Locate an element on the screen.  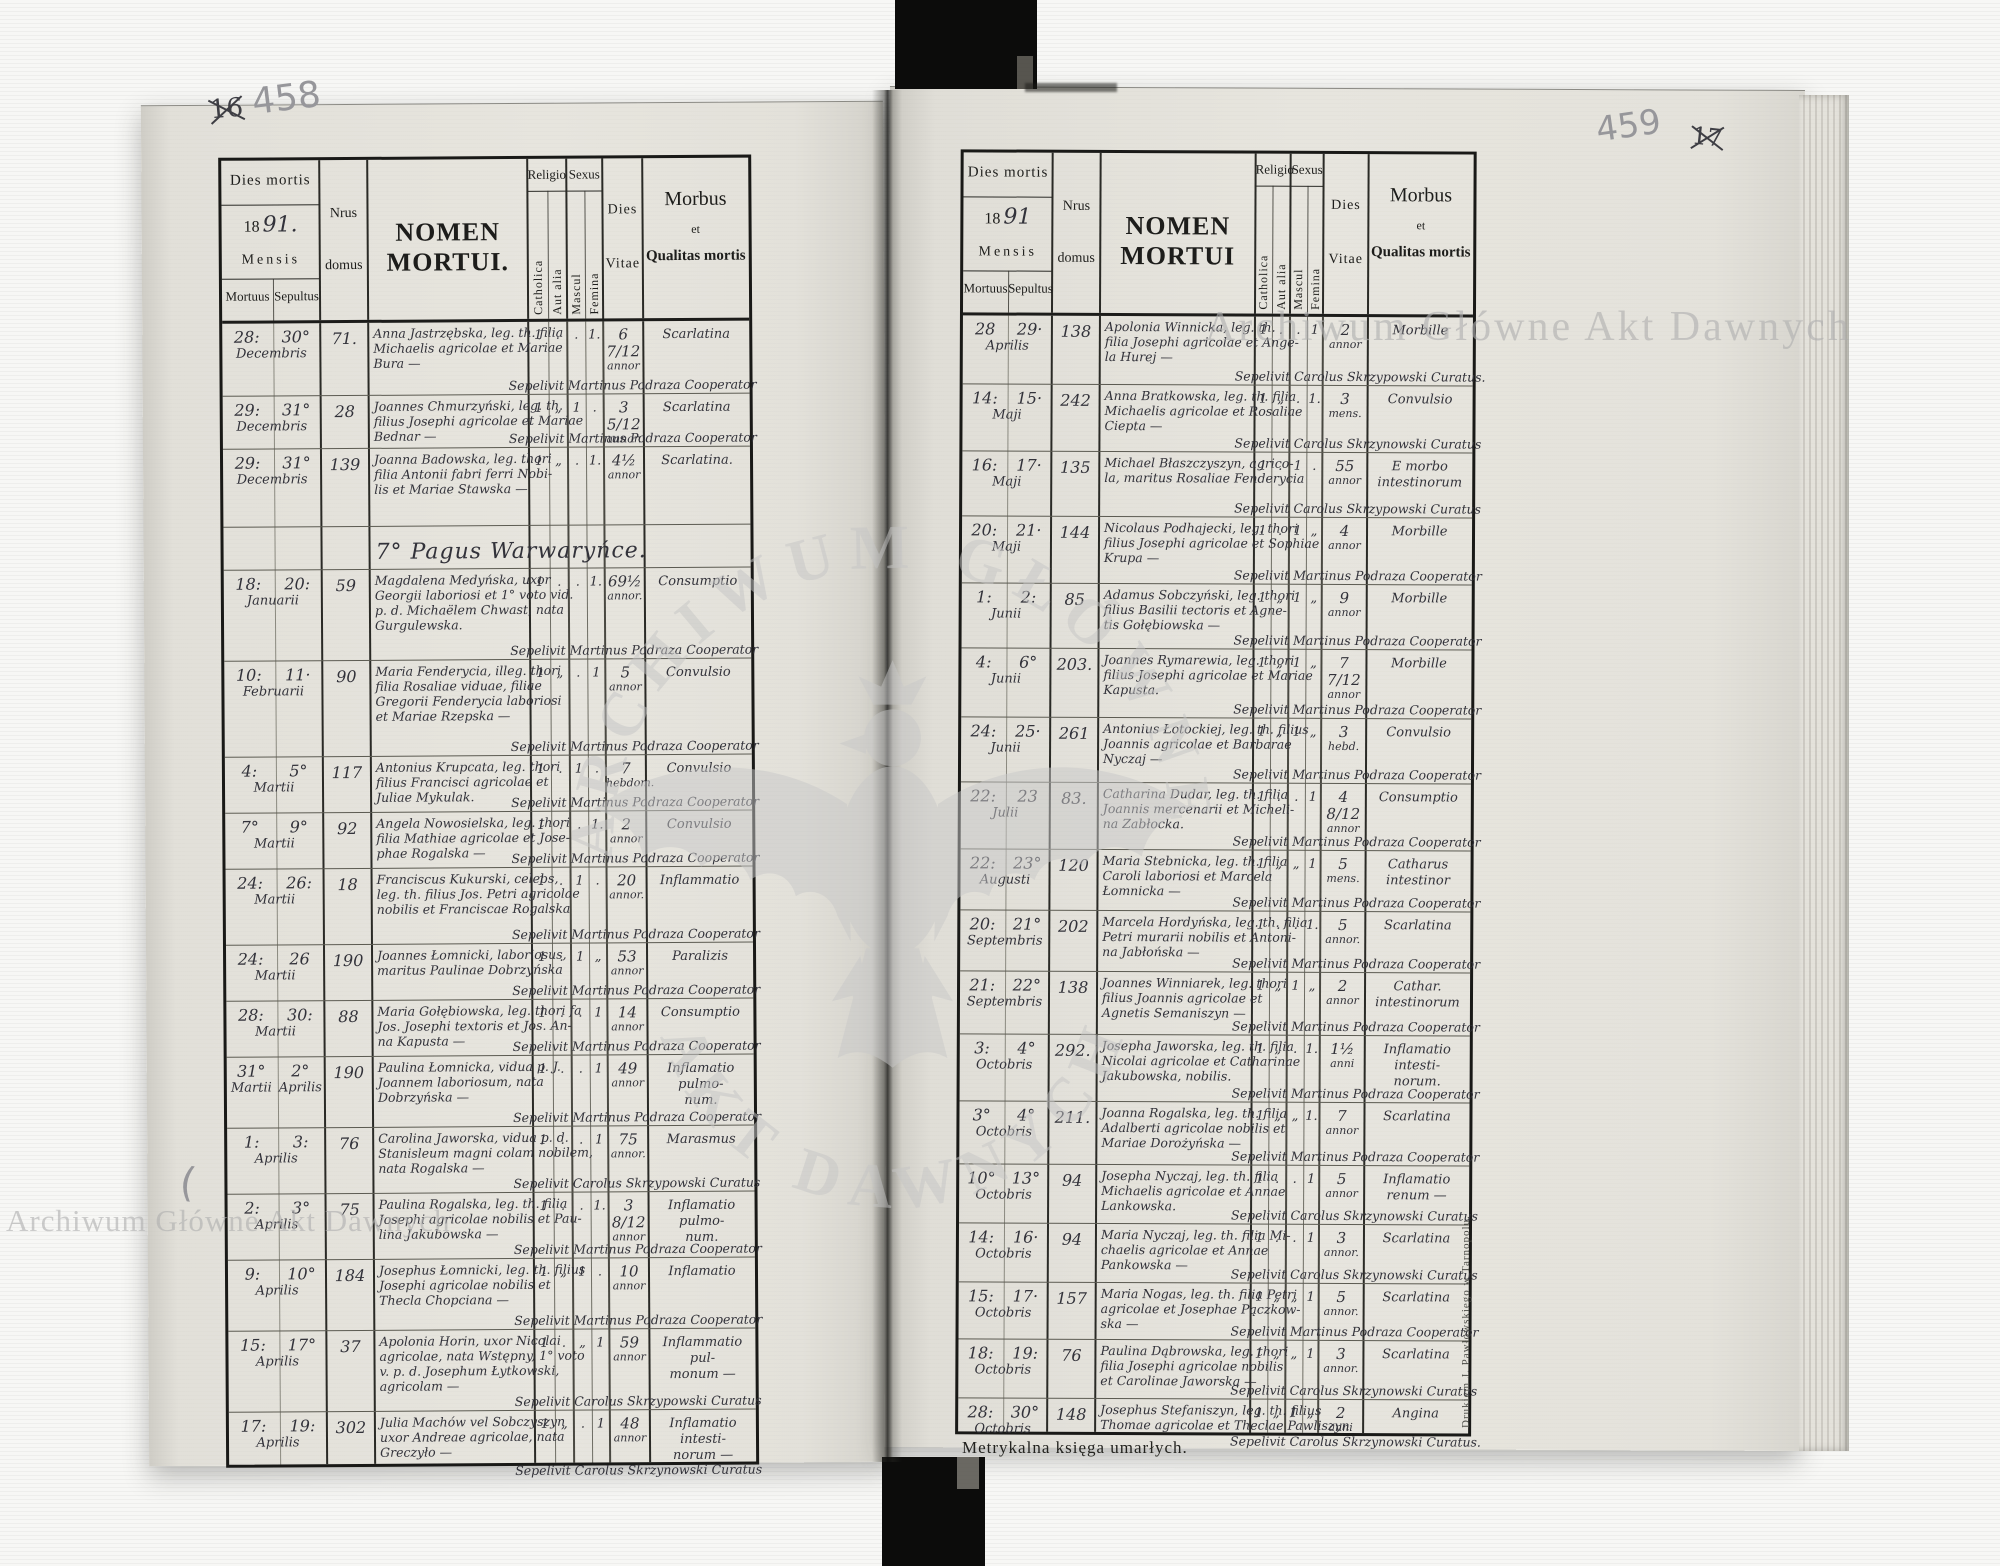
dies-mortuus: 3: is located at coordinates (982, 1048).